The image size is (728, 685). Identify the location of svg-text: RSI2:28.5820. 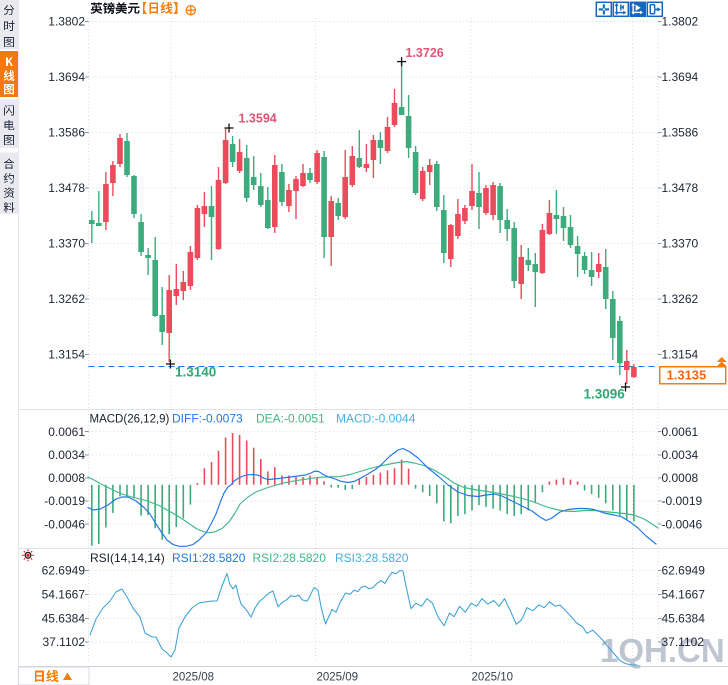
(290, 558).